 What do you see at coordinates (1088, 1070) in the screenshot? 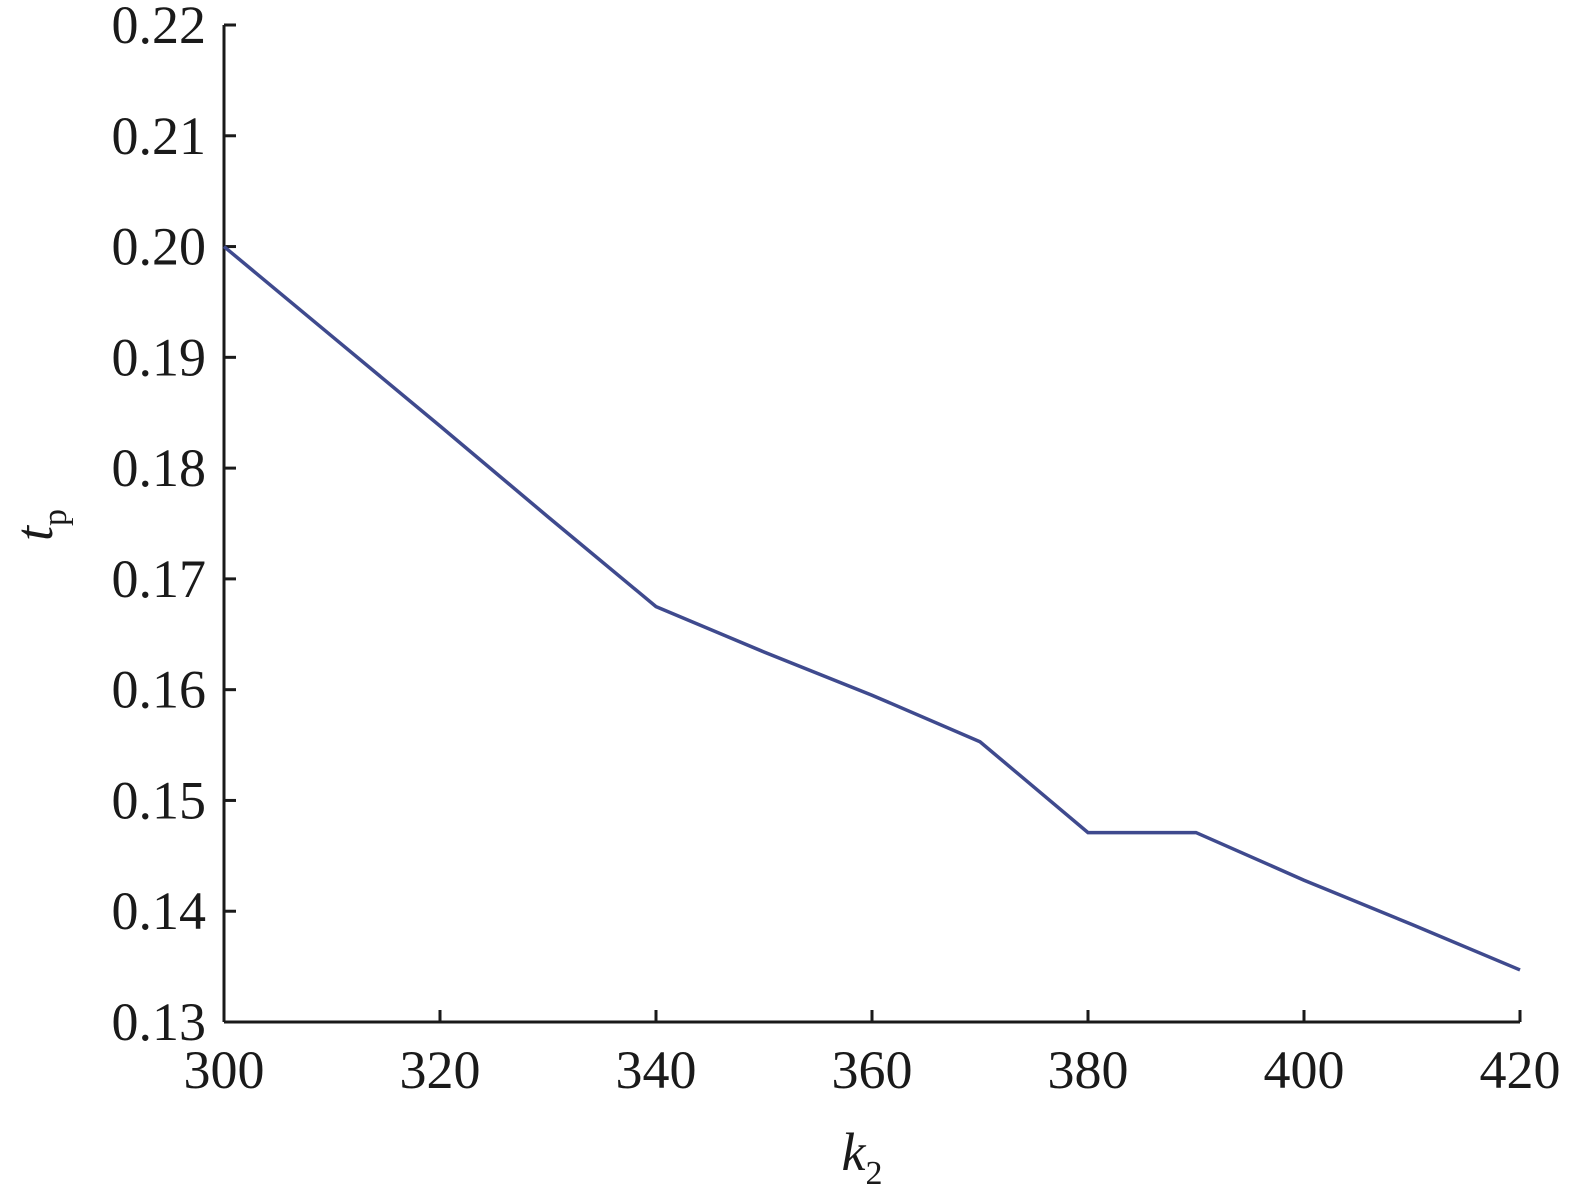
I see `x-tick-label: 380` at bounding box center [1088, 1070].